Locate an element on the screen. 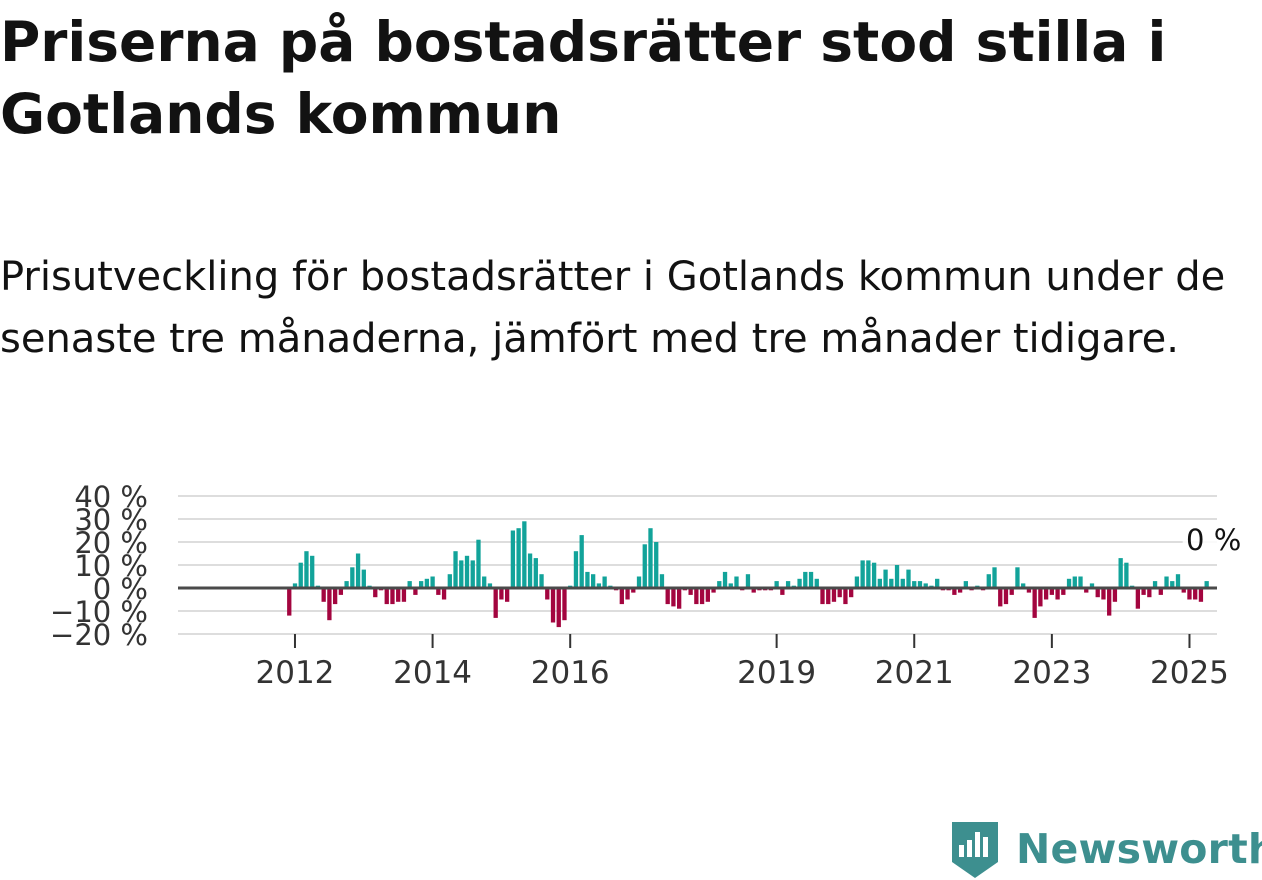 This screenshot has height=880, width=1262. last-value-label: 0 % is located at coordinates (1213, 540).